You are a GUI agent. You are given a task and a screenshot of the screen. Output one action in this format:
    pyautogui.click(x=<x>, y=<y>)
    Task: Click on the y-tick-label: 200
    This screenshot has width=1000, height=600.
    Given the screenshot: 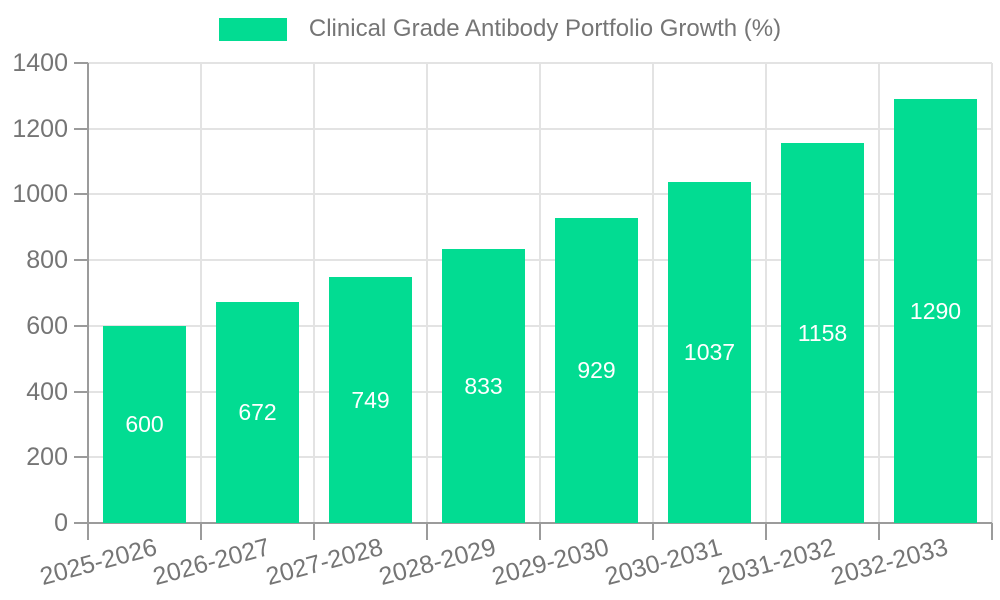 What is the action you would take?
    pyautogui.click(x=47, y=457)
    